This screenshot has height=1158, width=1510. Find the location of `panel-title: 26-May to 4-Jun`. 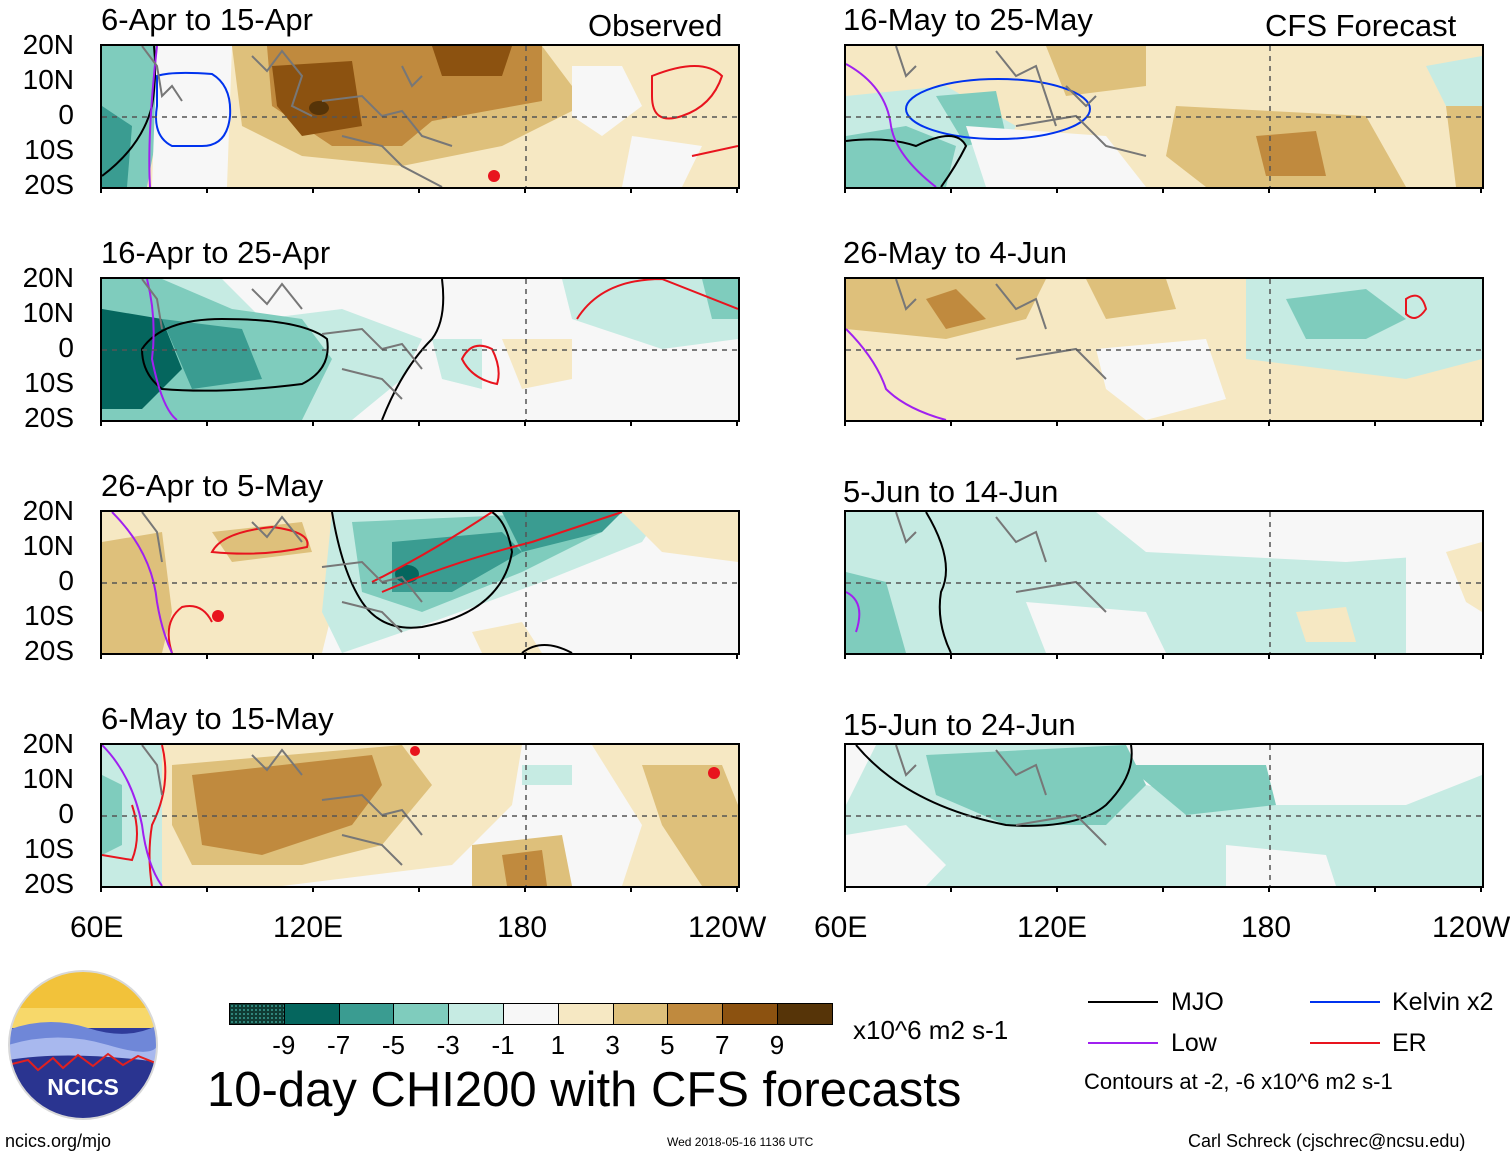

panel-title: 26-May to 4-Jun is located at coordinates (955, 252).